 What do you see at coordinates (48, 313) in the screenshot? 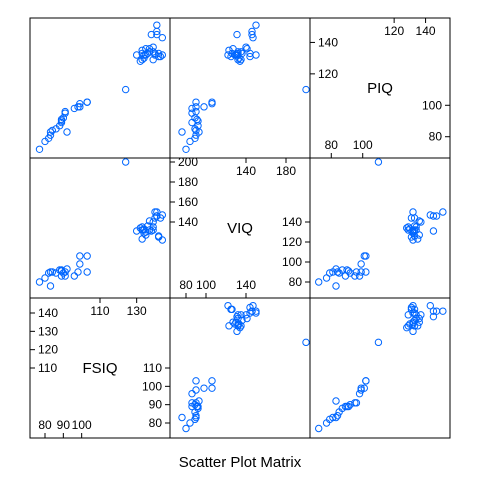
I see `tick-label-fsiq-left: 140` at bounding box center [48, 313].